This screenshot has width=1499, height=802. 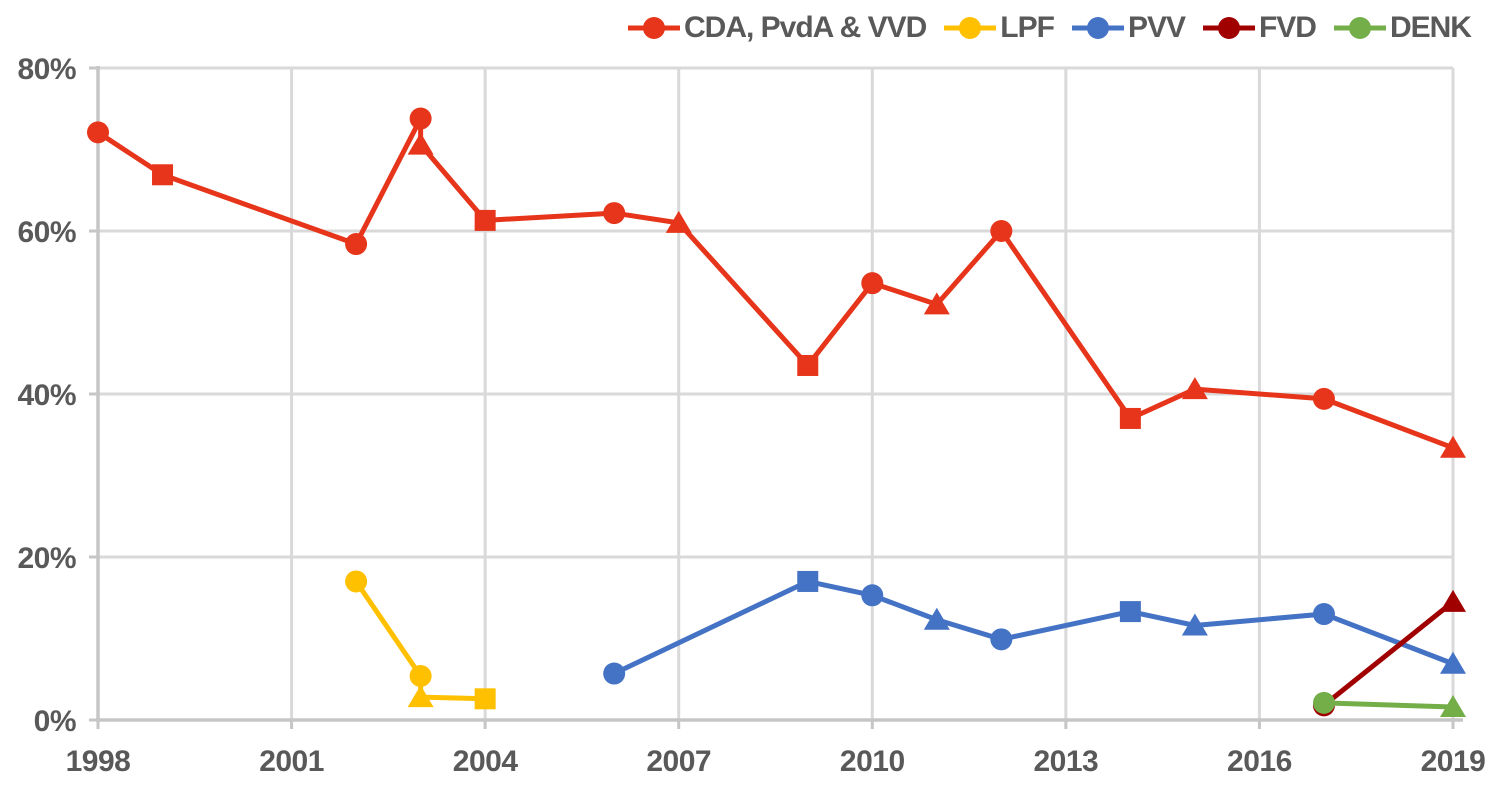 What do you see at coordinates (98, 761) in the screenshot?
I see `x-axis-tick-label: 1998` at bounding box center [98, 761].